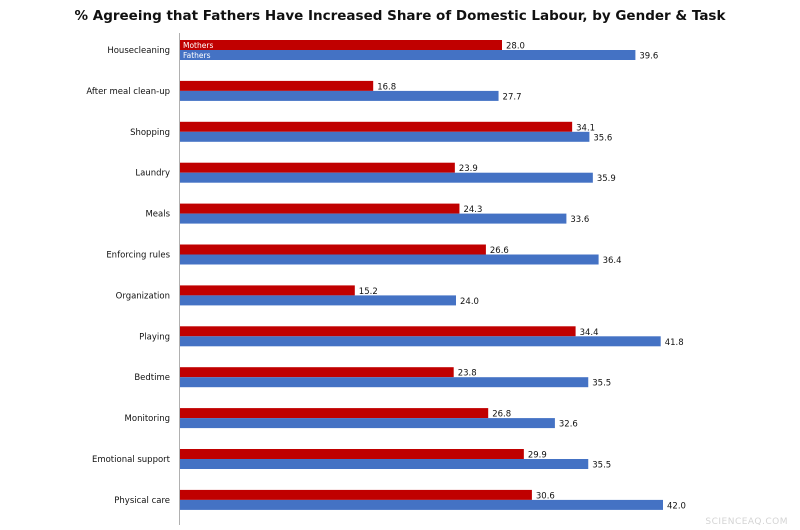 This screenshot has height=530, width=800. I want to click on bar-mothers-laundry, so click(317, 167).